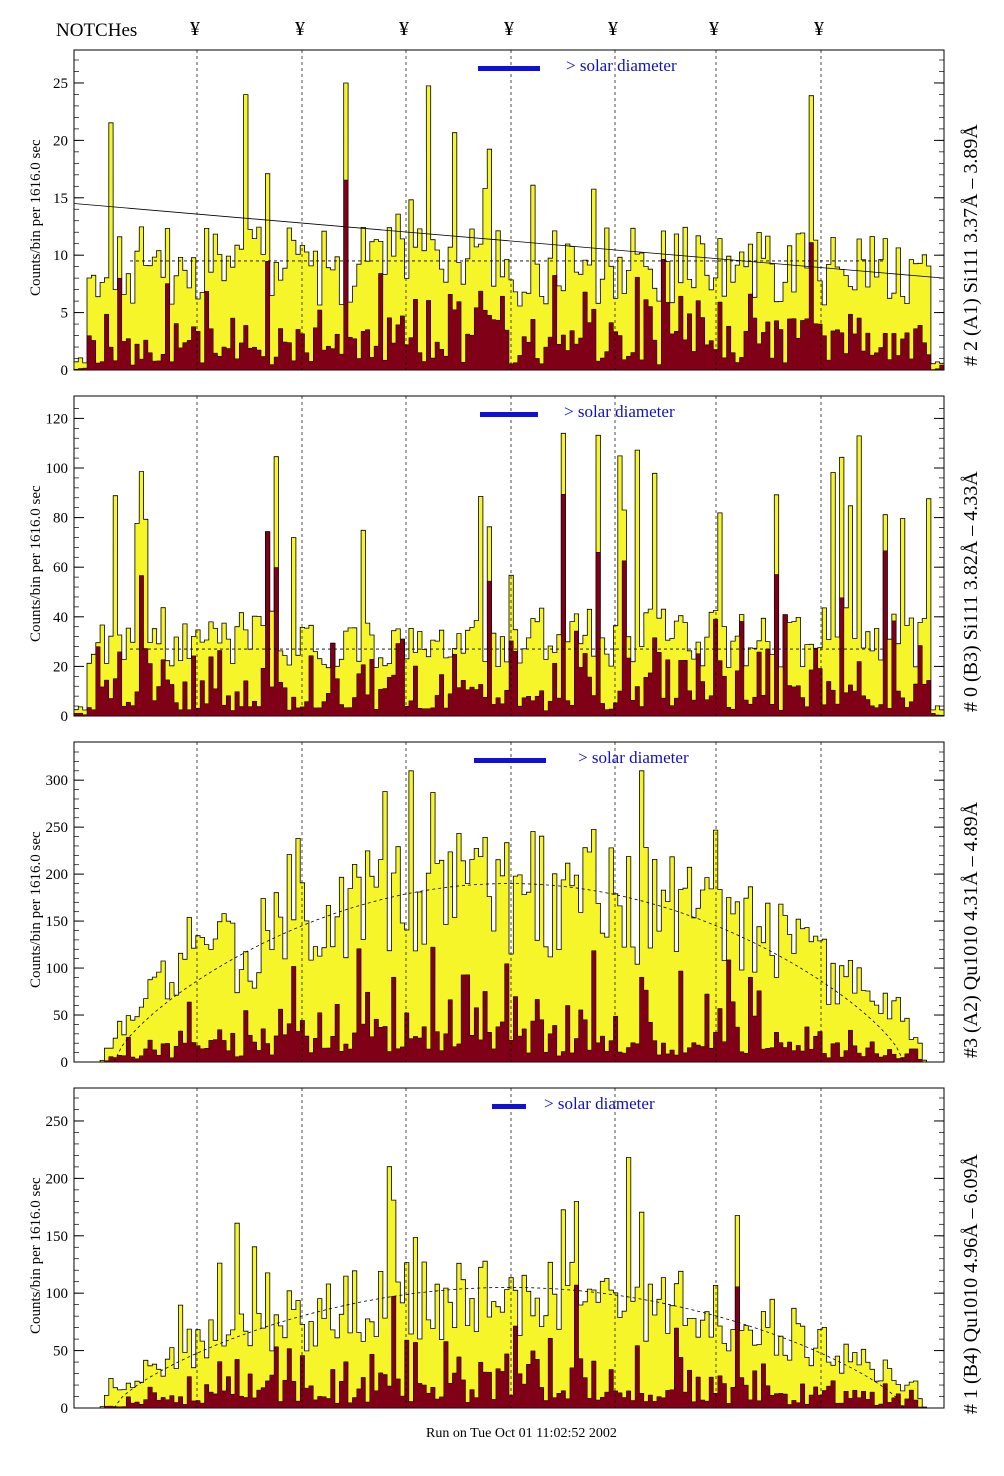 The width and height of the screenshot is (1004, 1476). What do you see at coordinates (60, 519) in the screenshot?
I see `y-tick-label: 80` at bounding box center [60, 519].